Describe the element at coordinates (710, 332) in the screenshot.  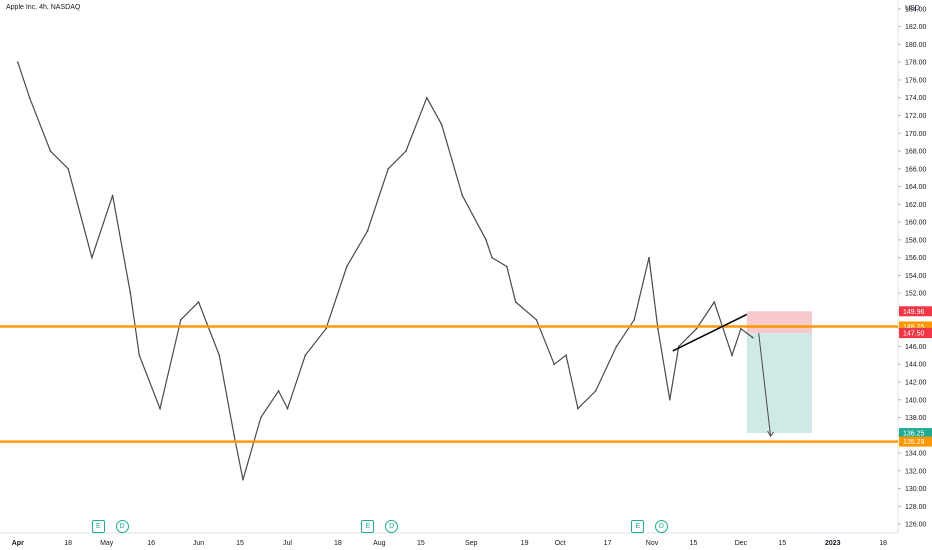
I see `trendline` at that location.